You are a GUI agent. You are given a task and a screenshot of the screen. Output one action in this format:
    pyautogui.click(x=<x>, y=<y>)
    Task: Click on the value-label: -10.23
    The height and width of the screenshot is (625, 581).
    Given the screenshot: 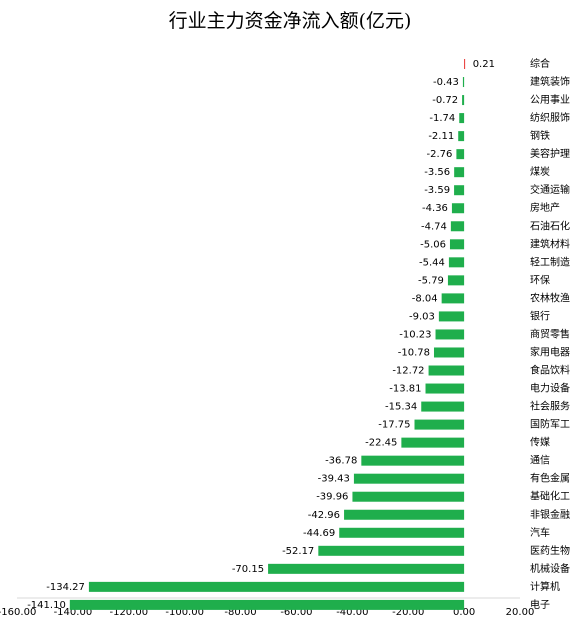 What is the action you would take?
    pyautogui.click(x=415, y=334)
    